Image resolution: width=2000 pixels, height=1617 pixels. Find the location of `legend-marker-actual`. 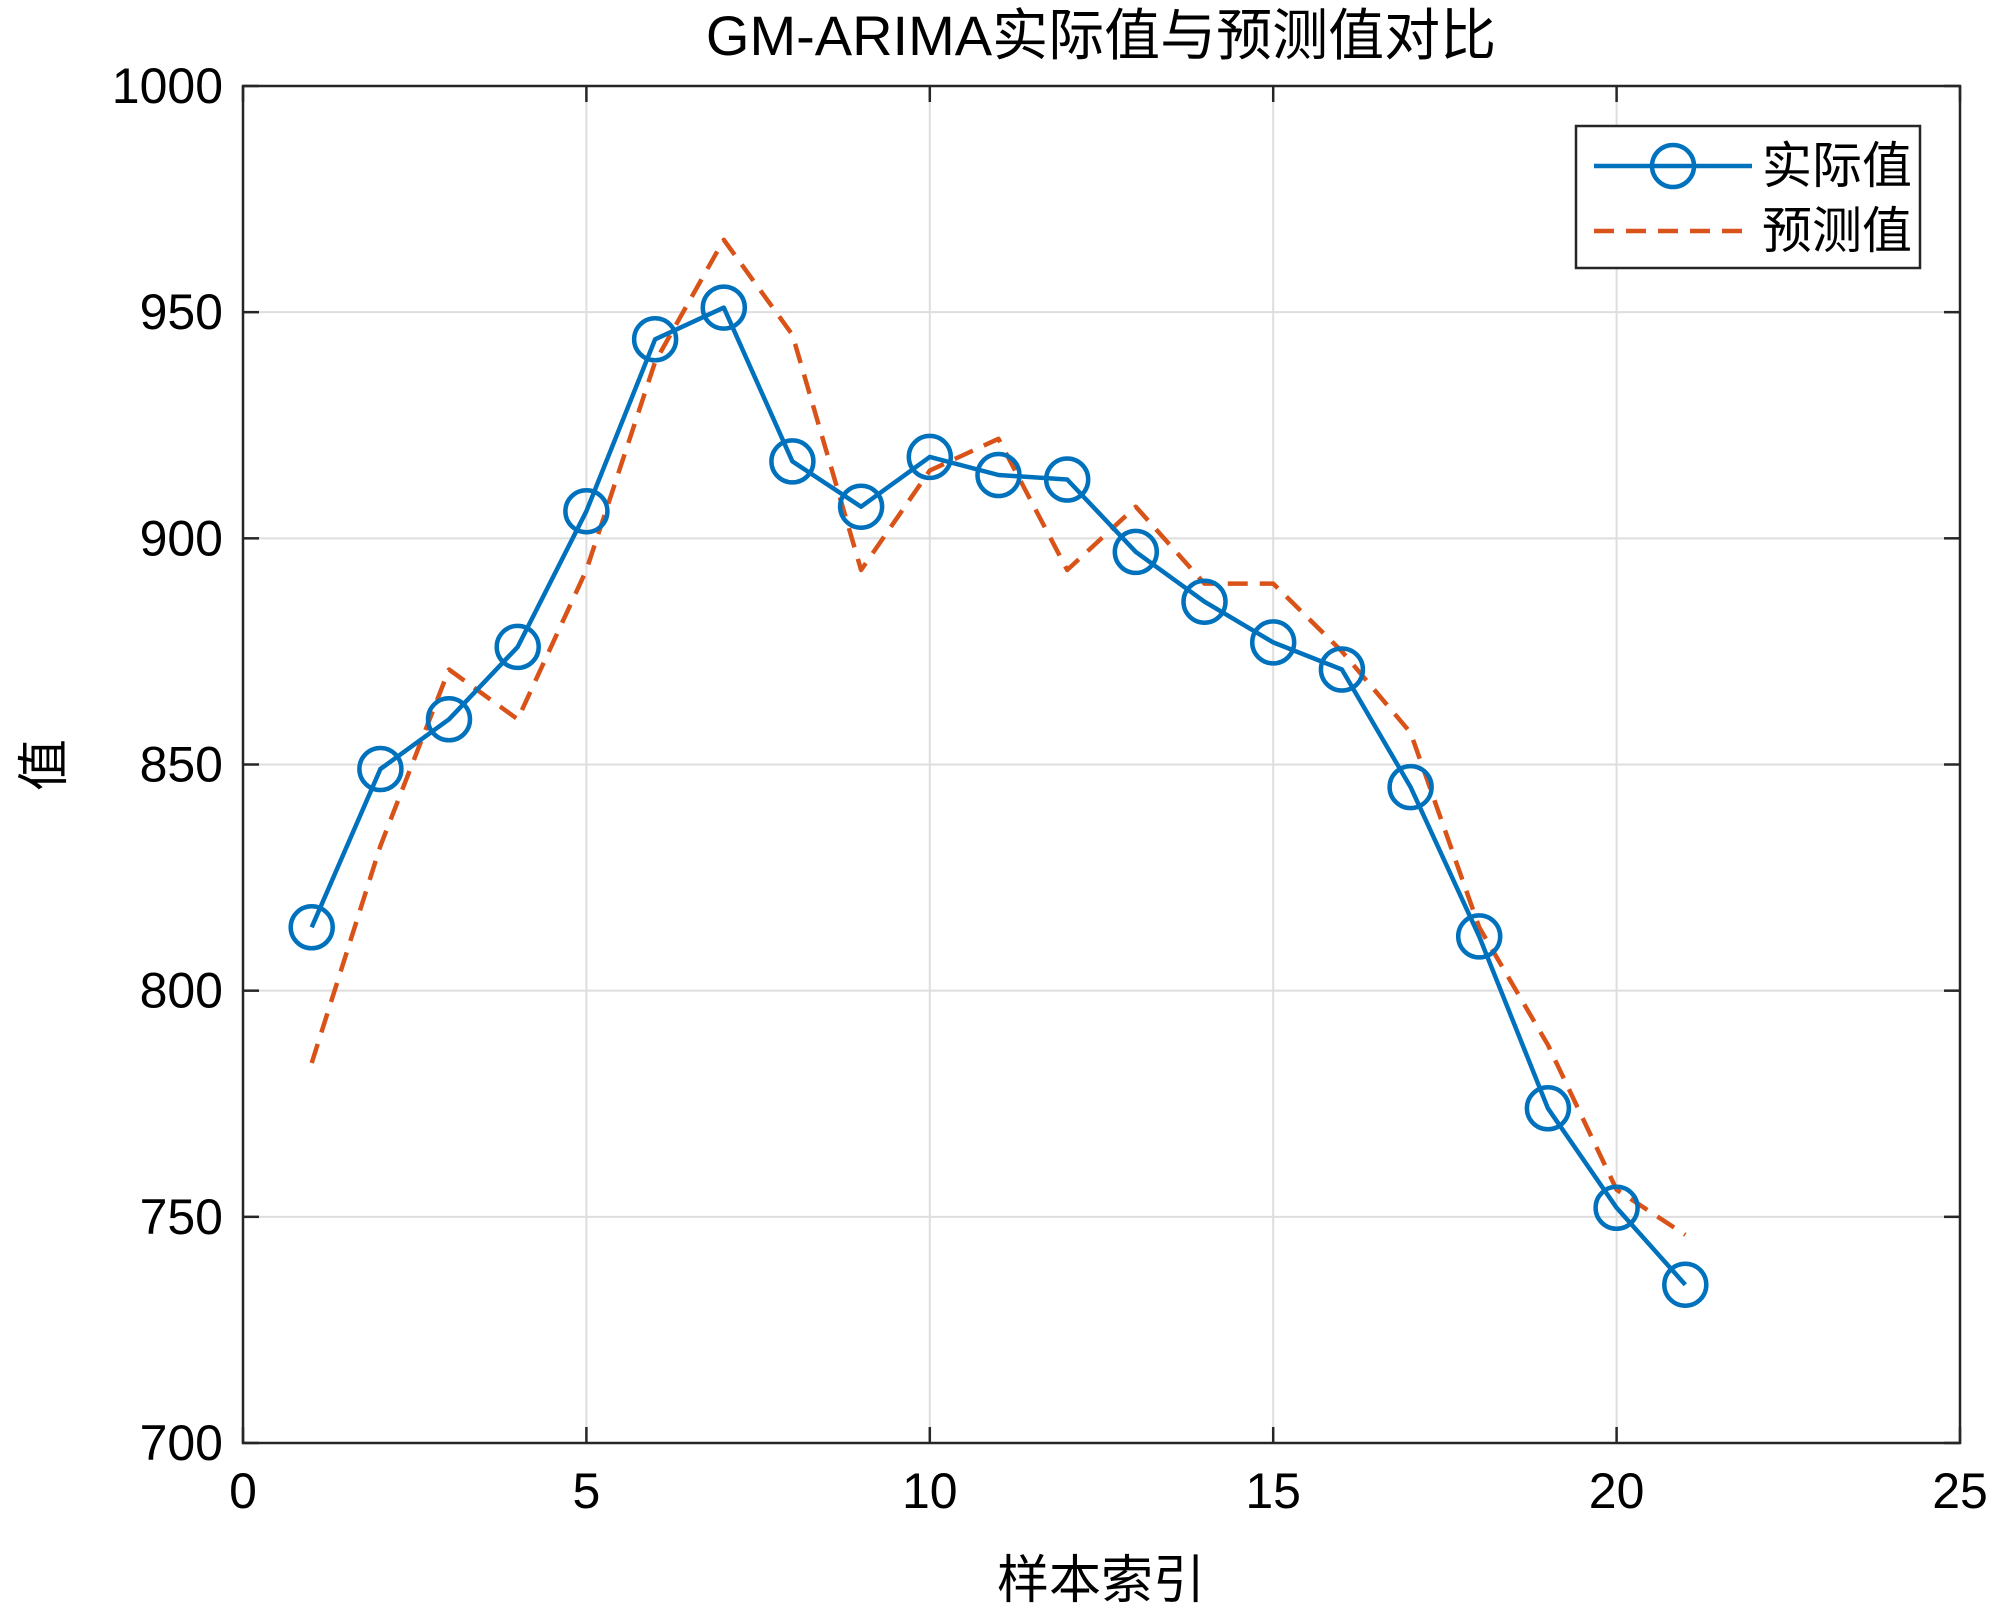

legend-marker-actual is located at coordinates (1673, 166).